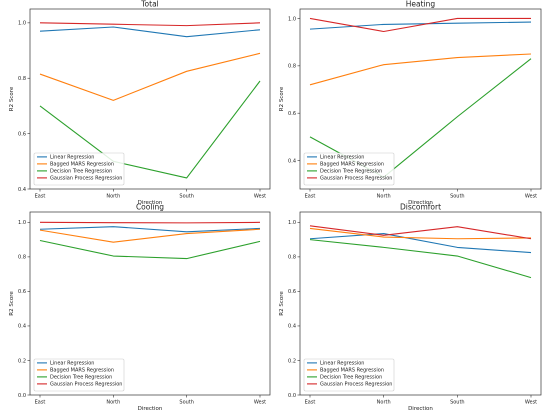 The height and width of the screenshot is (410, 550). Describe the element at coordinates (420, 207) in the screenshot. I see `panel-title: Discomfort` at that location.